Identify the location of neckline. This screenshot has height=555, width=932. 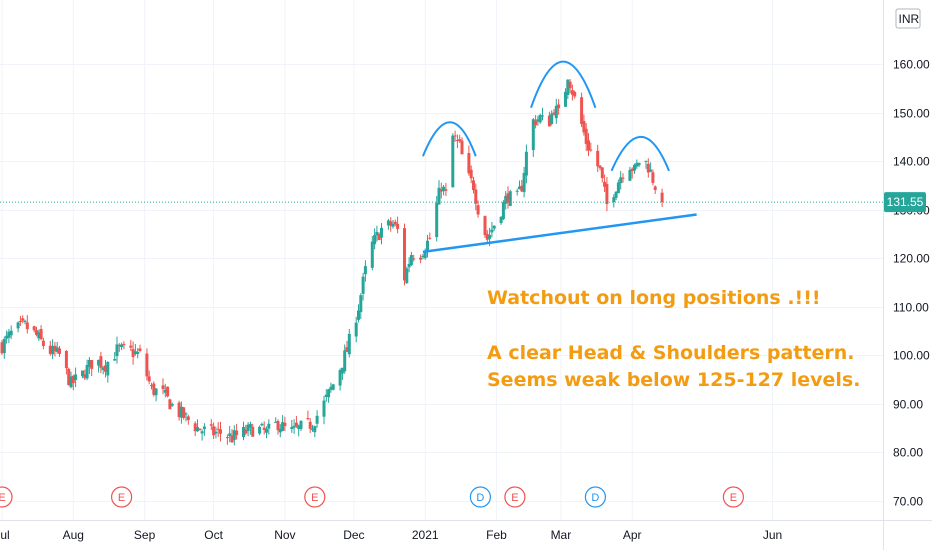
(559, 233).